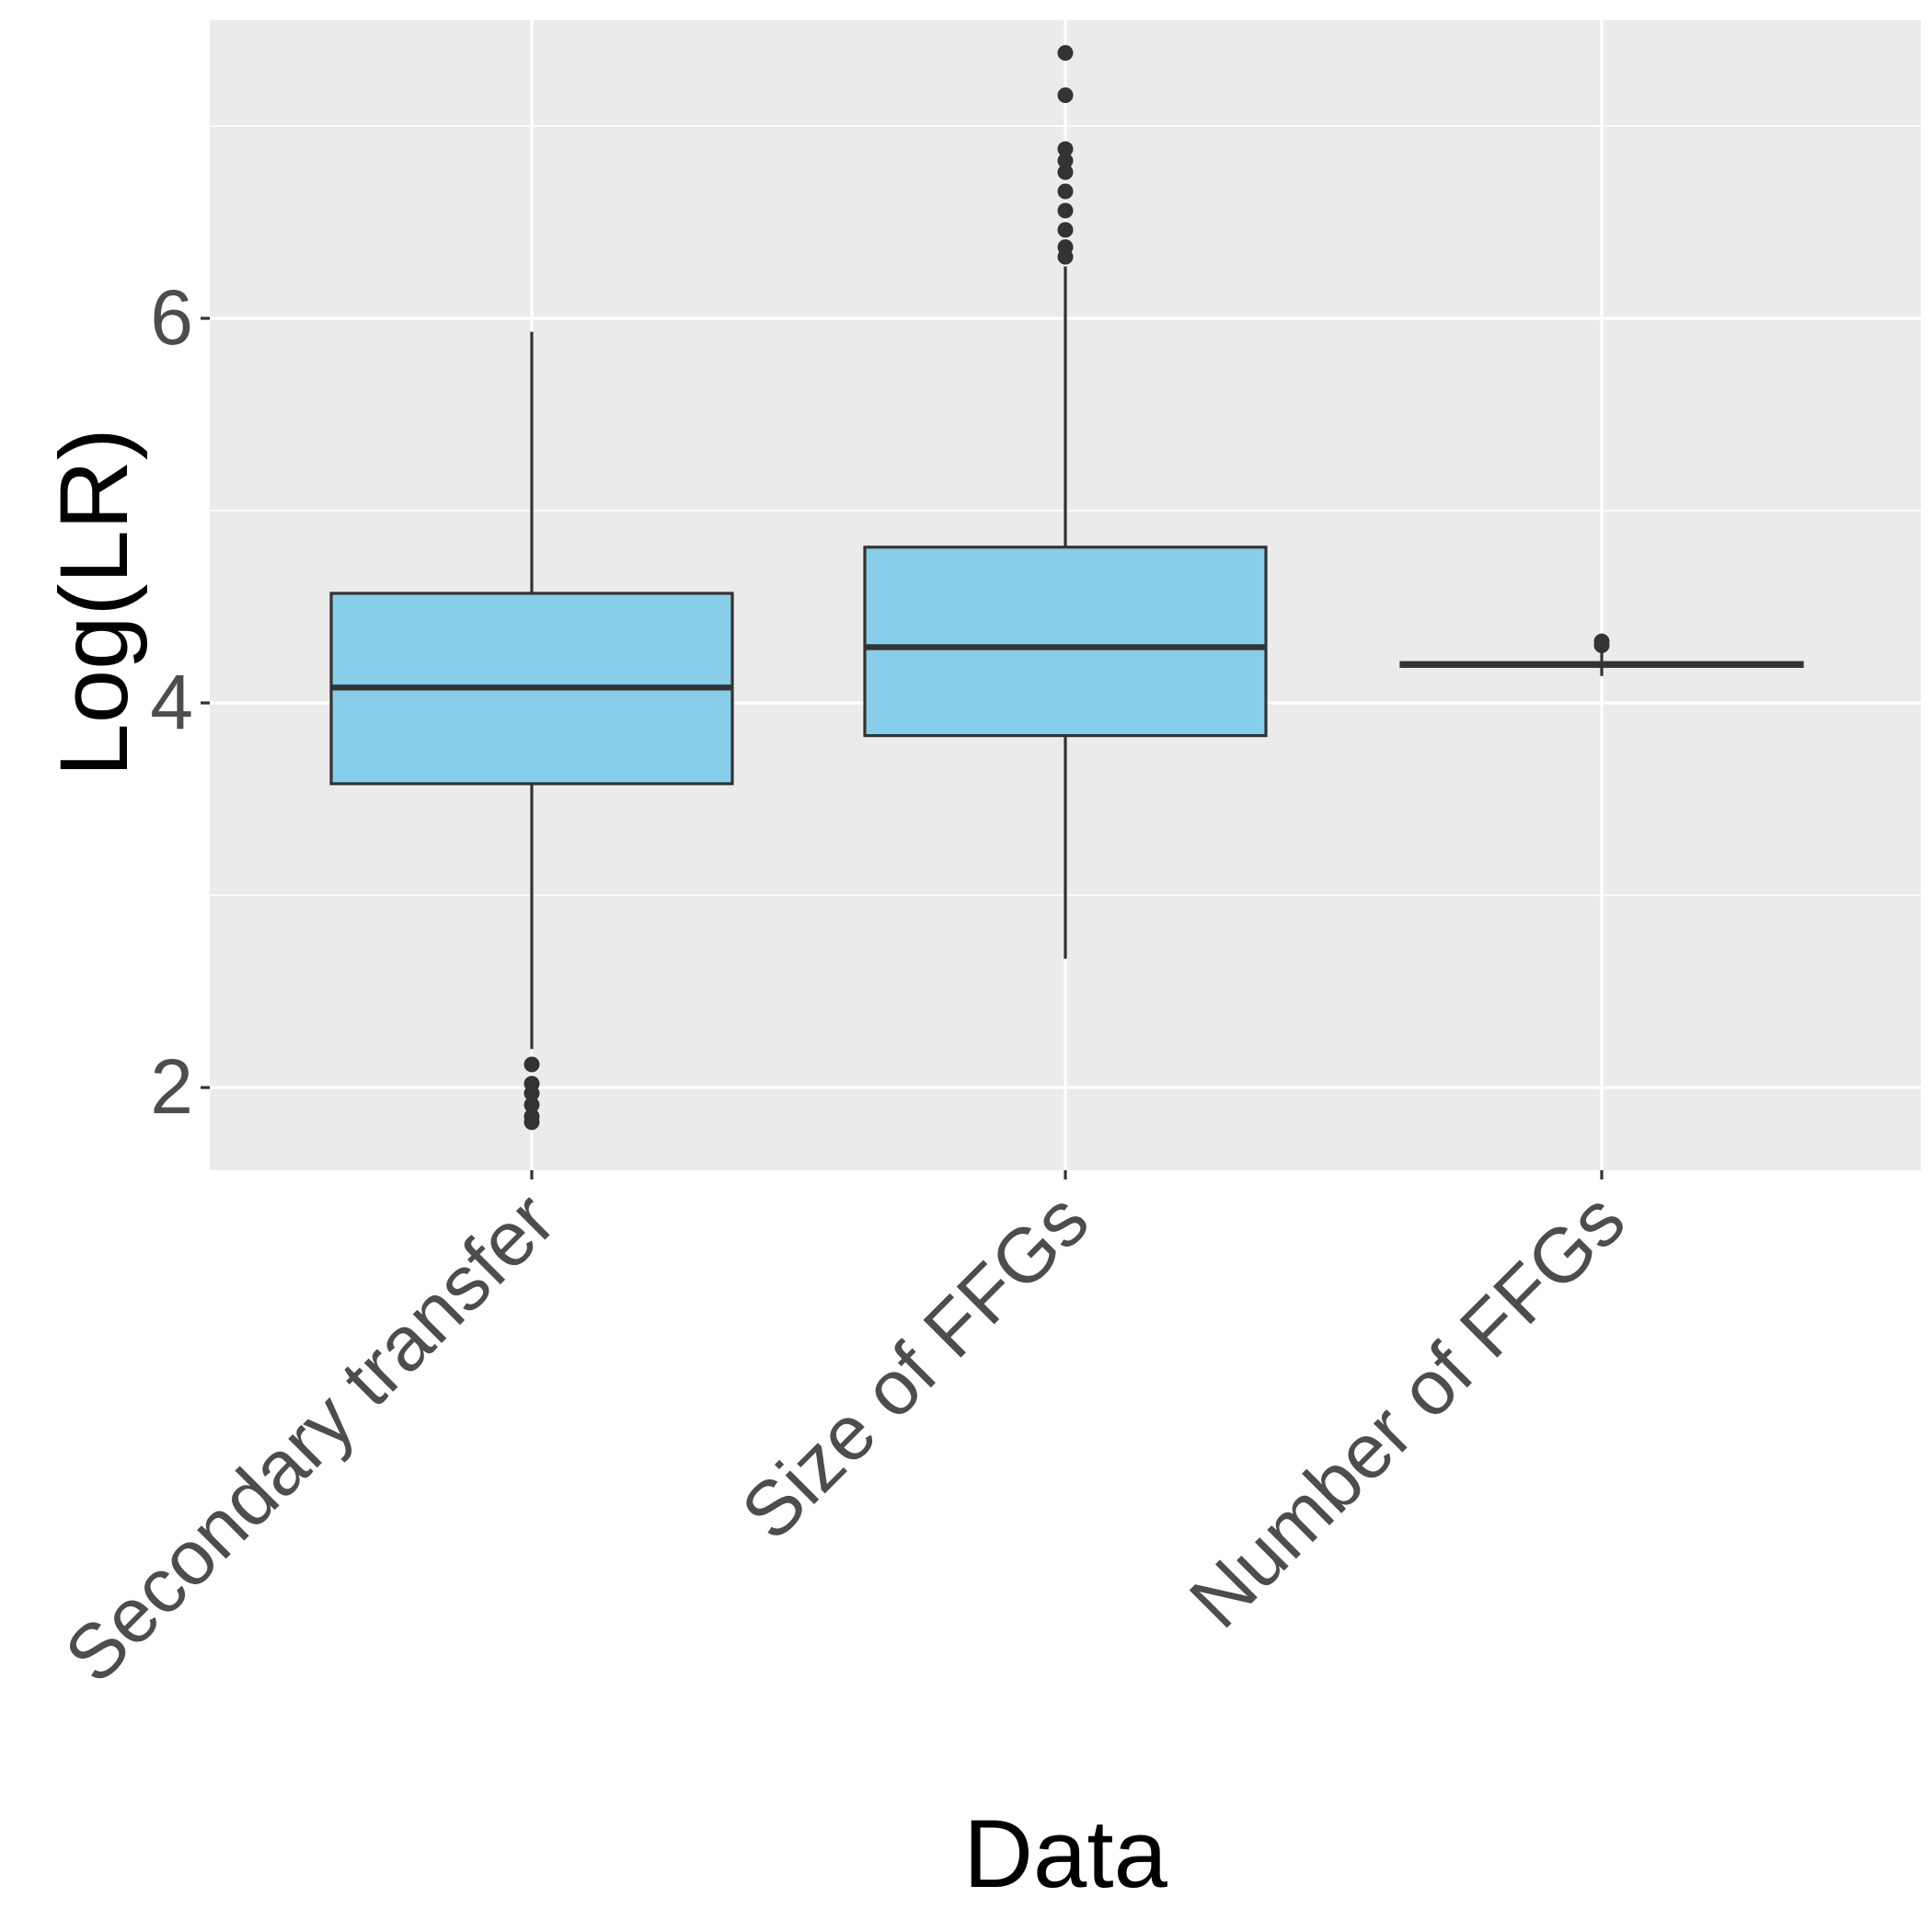 This screenshot has height=1932, width=1932. I want to click on x-axis-title: Data, so click(1065, 1854).